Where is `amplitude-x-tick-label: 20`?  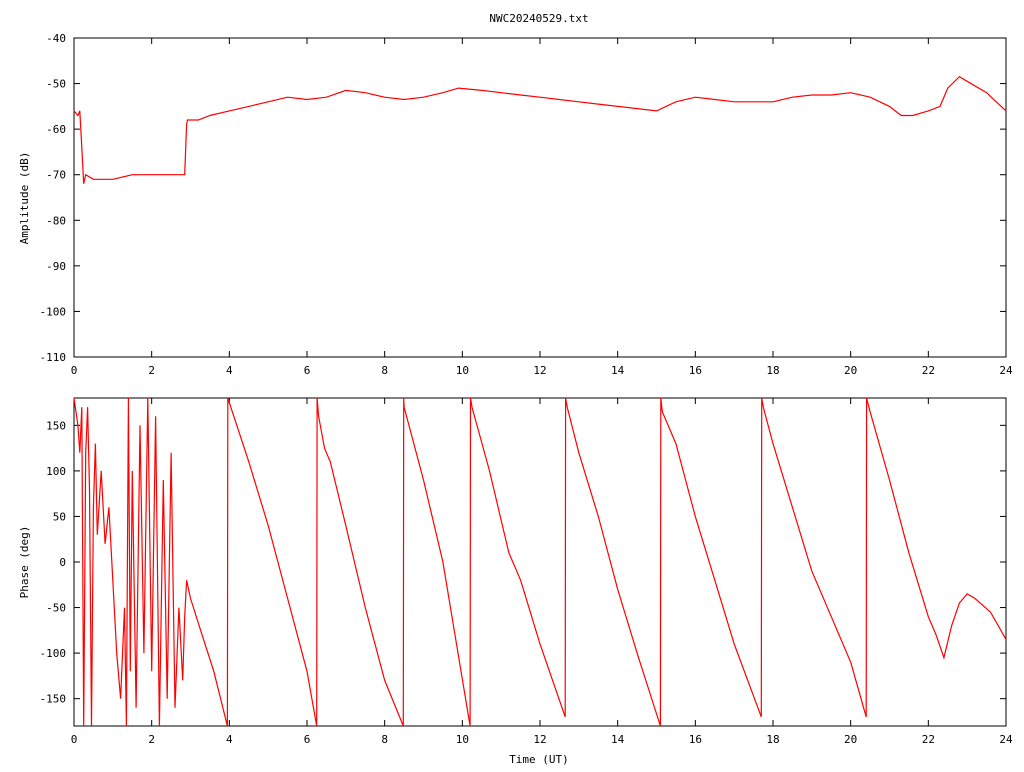 amplitude-x-tick-label: 20 is located at coordinates (850, 370).